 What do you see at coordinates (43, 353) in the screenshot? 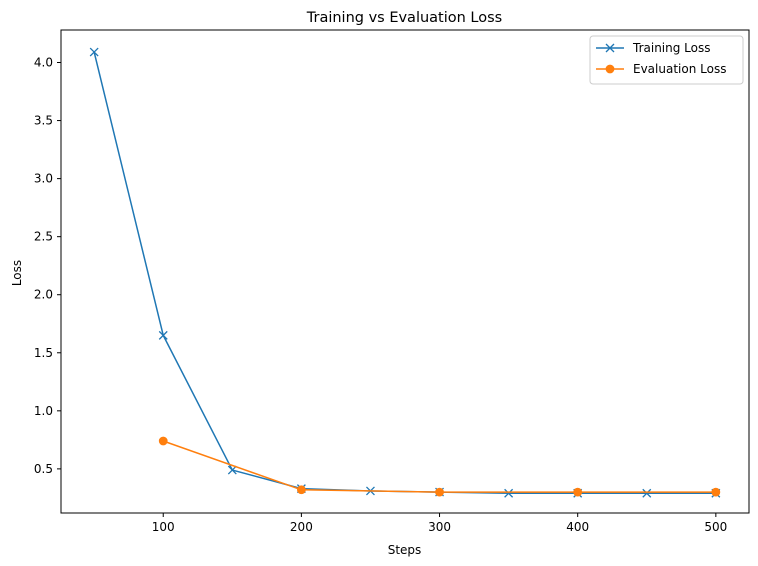
I see `y-tick-label: 1.5` at bounding box center [43, 353].